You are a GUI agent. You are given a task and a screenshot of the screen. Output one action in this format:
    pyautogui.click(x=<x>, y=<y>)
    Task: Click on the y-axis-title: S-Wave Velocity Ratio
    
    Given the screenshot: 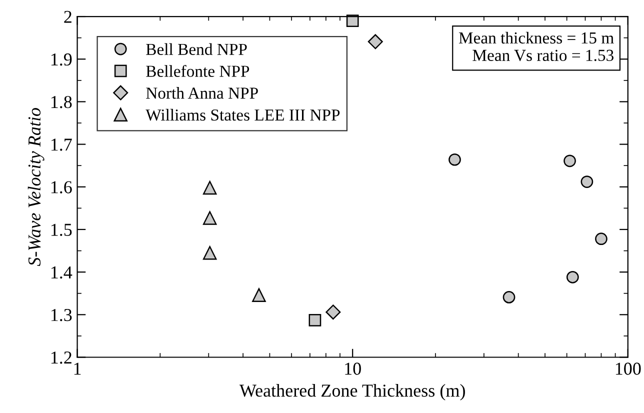 What is the action you would take?
    pyautogui.click(x=36, y=187)
    